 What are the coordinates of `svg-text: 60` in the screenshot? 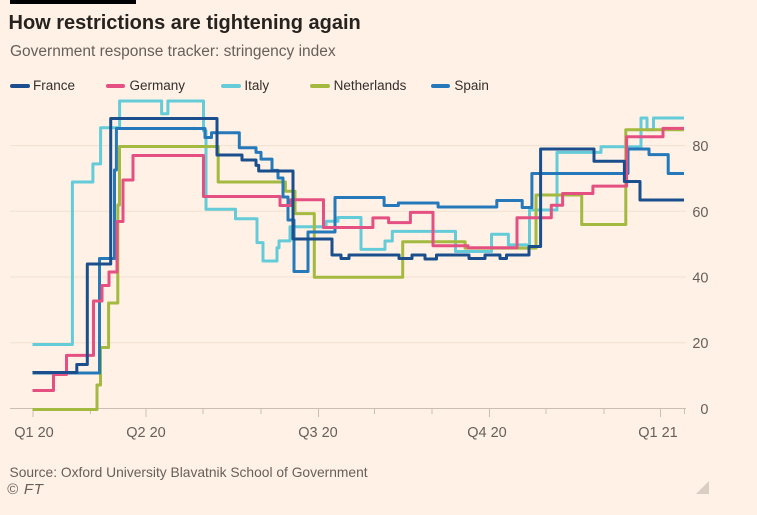 It's located at (700, 213).